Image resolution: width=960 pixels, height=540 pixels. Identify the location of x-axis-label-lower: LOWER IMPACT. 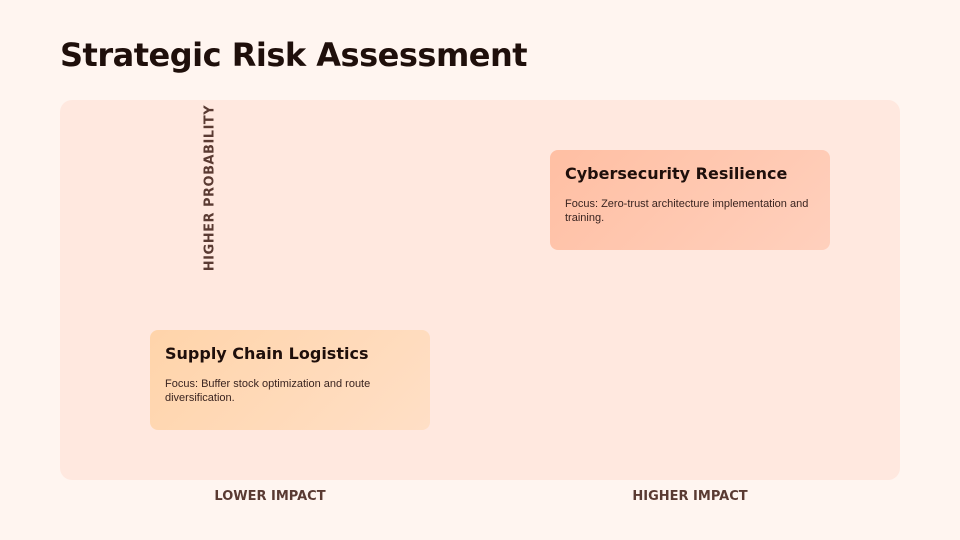
(270, 496).